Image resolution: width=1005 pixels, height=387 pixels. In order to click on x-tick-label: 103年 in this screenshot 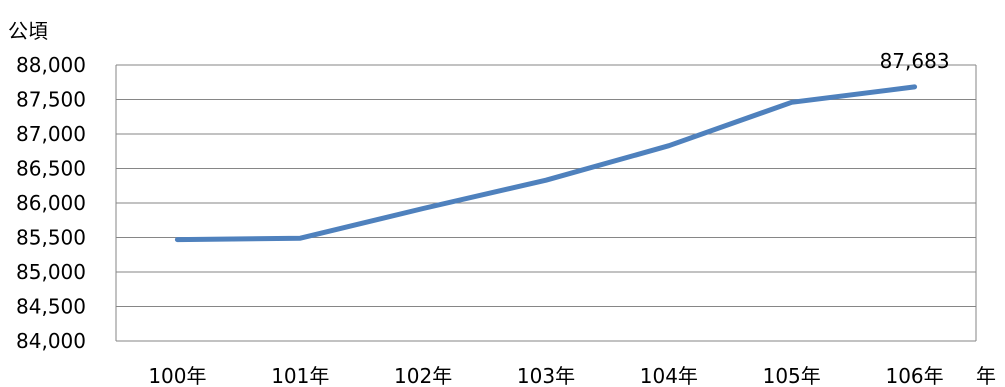, I will do `click(546, 375)`.